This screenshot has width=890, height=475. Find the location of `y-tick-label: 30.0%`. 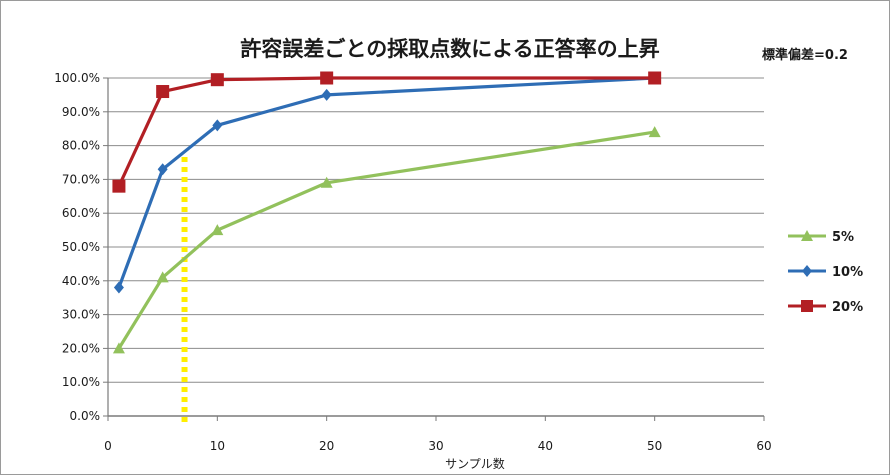

y-tick-label: 30.0% is located at coordinates (81, 315).